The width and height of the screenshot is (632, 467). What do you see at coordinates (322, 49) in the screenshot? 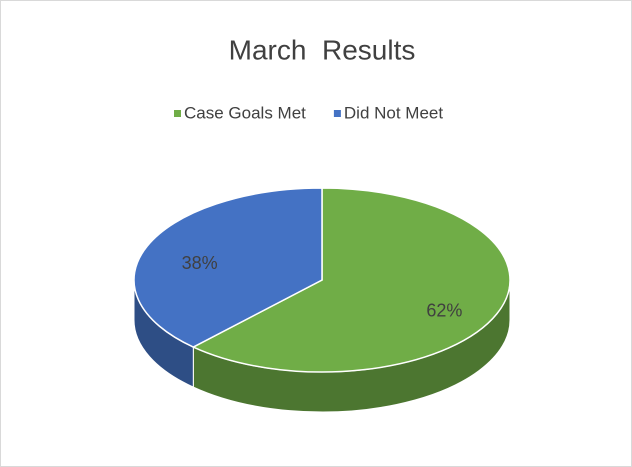
I see `chart-title: March Results` at bounding box center [322, 49].